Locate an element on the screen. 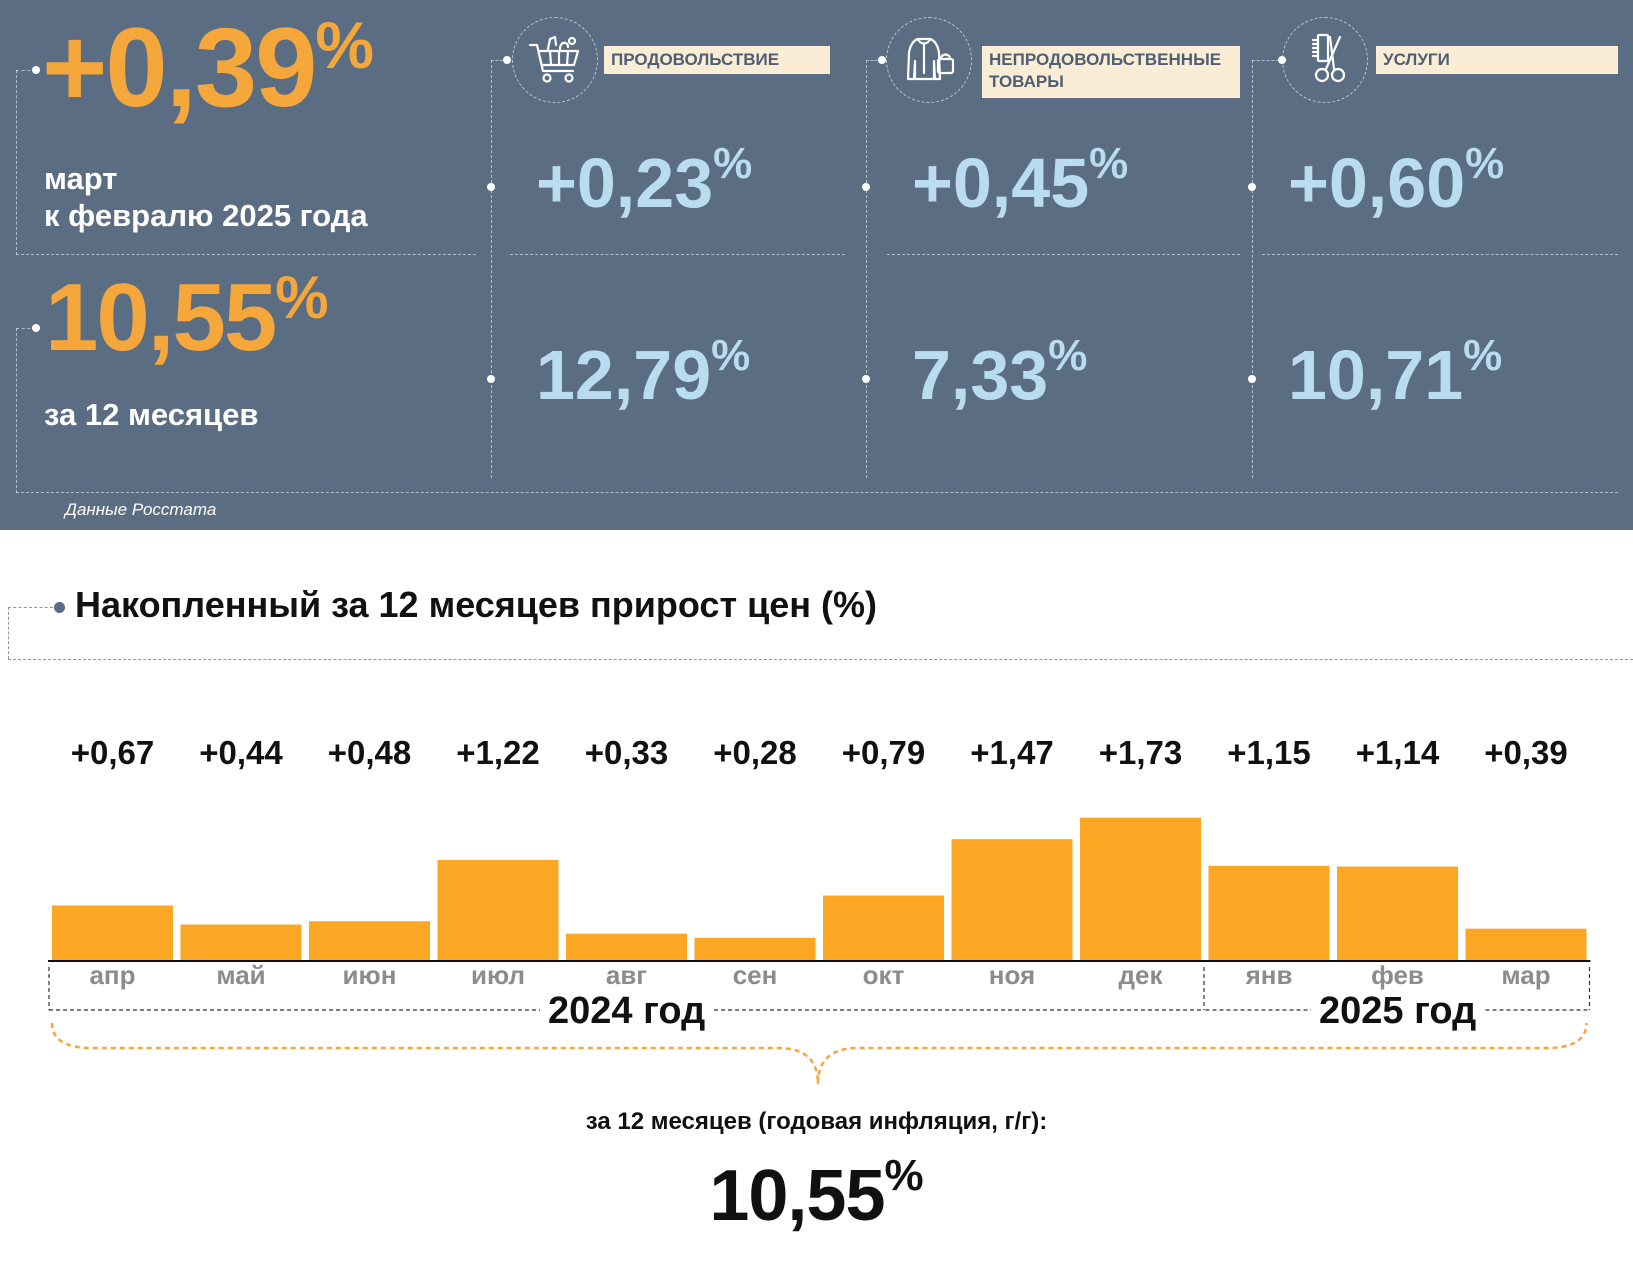 The height and width of the screenshot is (1285, 1633). clothes-bag-icon is located at coordinates (929, 60).